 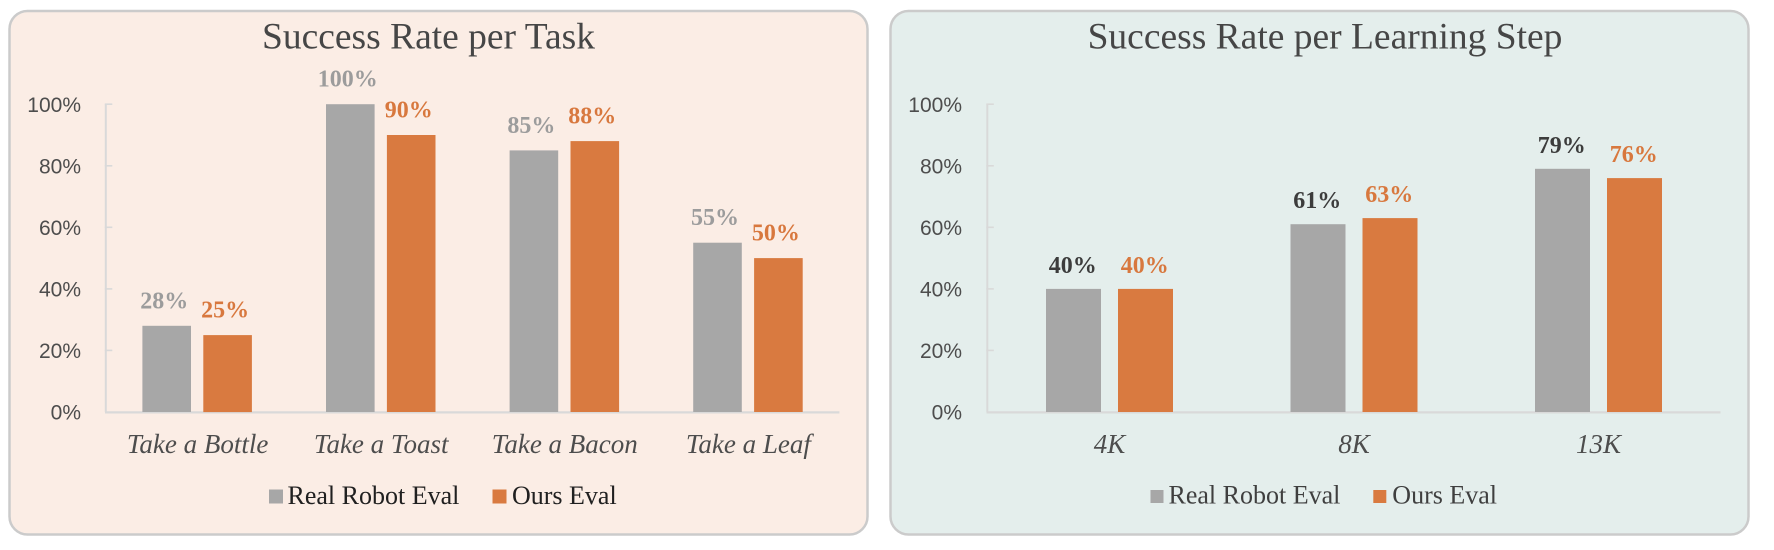 I want to click on svg-text: Take a Bottle, so click(x=198, y=444).